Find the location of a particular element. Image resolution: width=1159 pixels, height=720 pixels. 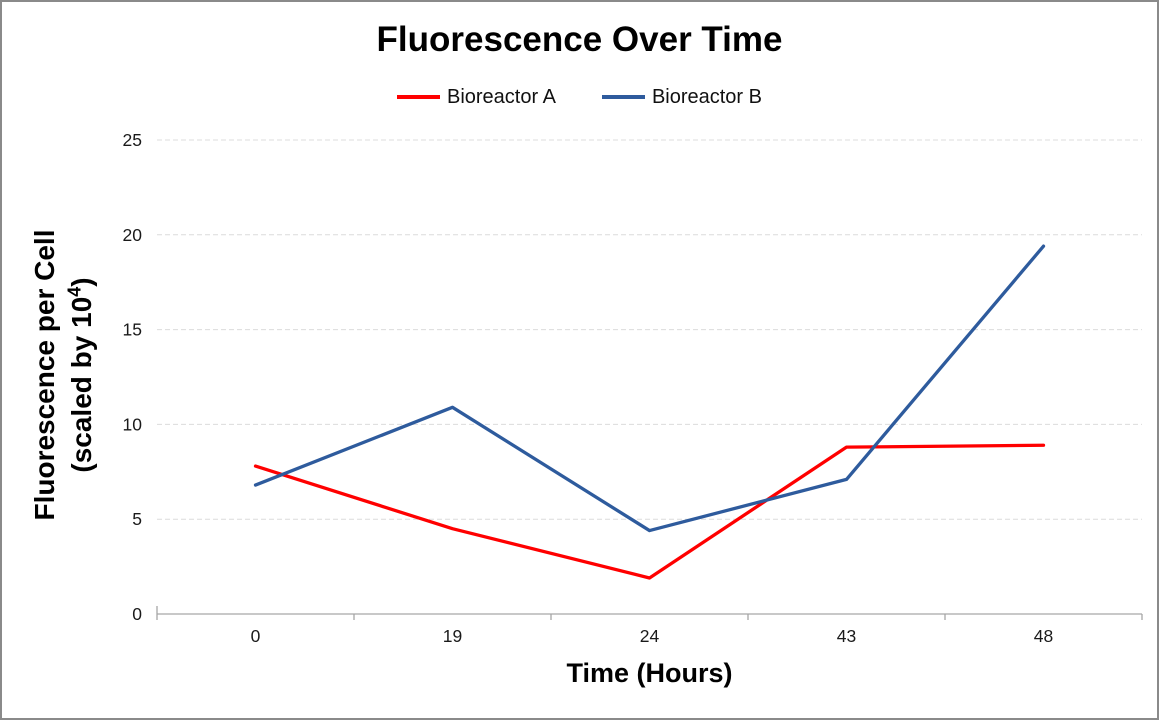

x-tick-label: 43 is located at coordinates (846, 636).